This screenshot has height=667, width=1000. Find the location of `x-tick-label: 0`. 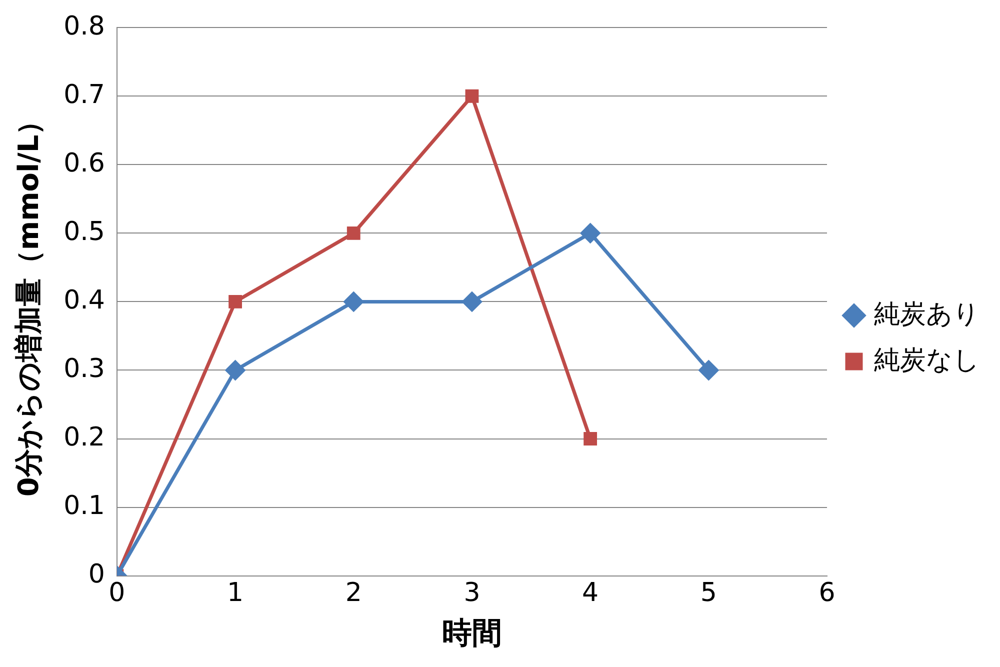

x-tick-label: 0 is located at coordinates (117, 593).